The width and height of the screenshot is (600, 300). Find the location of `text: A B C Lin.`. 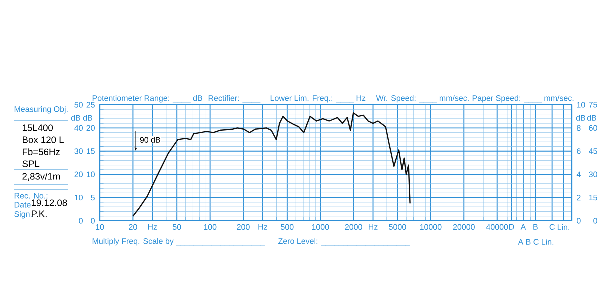

text: A B C Lin. is located at coordinates (536, 242).